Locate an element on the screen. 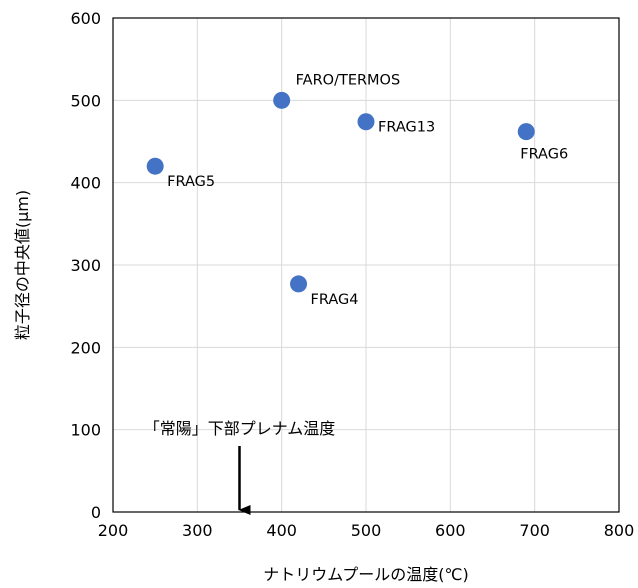 The image size is (638, 588). x-tick-label: 500 is located at coordinates (366, 530).